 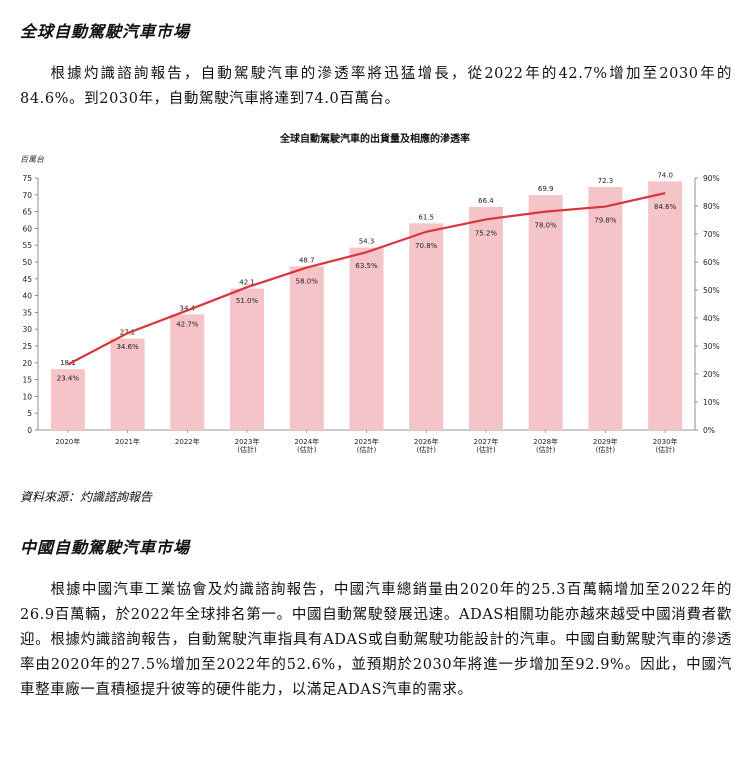 What do you see at coordinates (486, 233) in the screenshot?
I see `line-value-label: 75.2%` at bounding box center [486, 233].